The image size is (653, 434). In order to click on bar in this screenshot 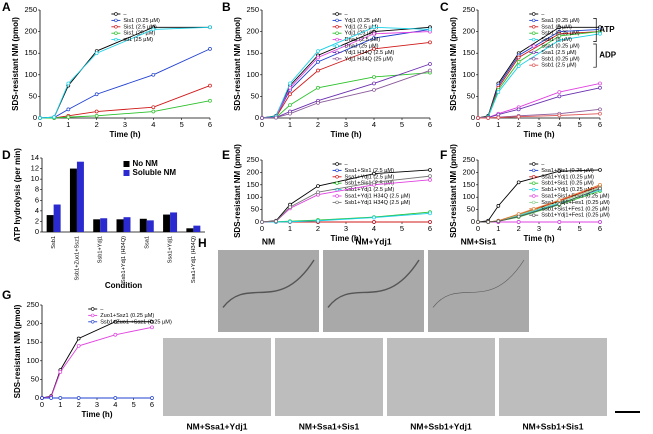, I will do `click(174, 222)`.